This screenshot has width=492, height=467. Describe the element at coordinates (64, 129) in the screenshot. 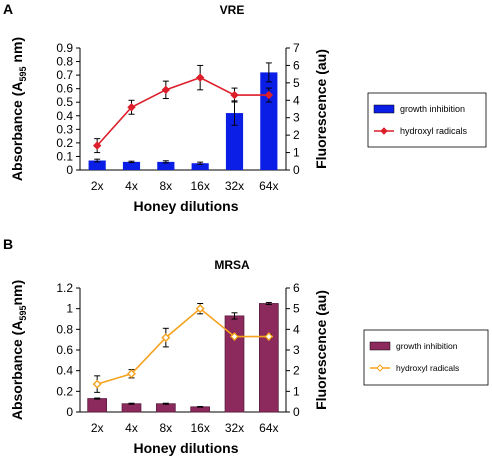

I see `y-tick-label: 0.3` at that location.